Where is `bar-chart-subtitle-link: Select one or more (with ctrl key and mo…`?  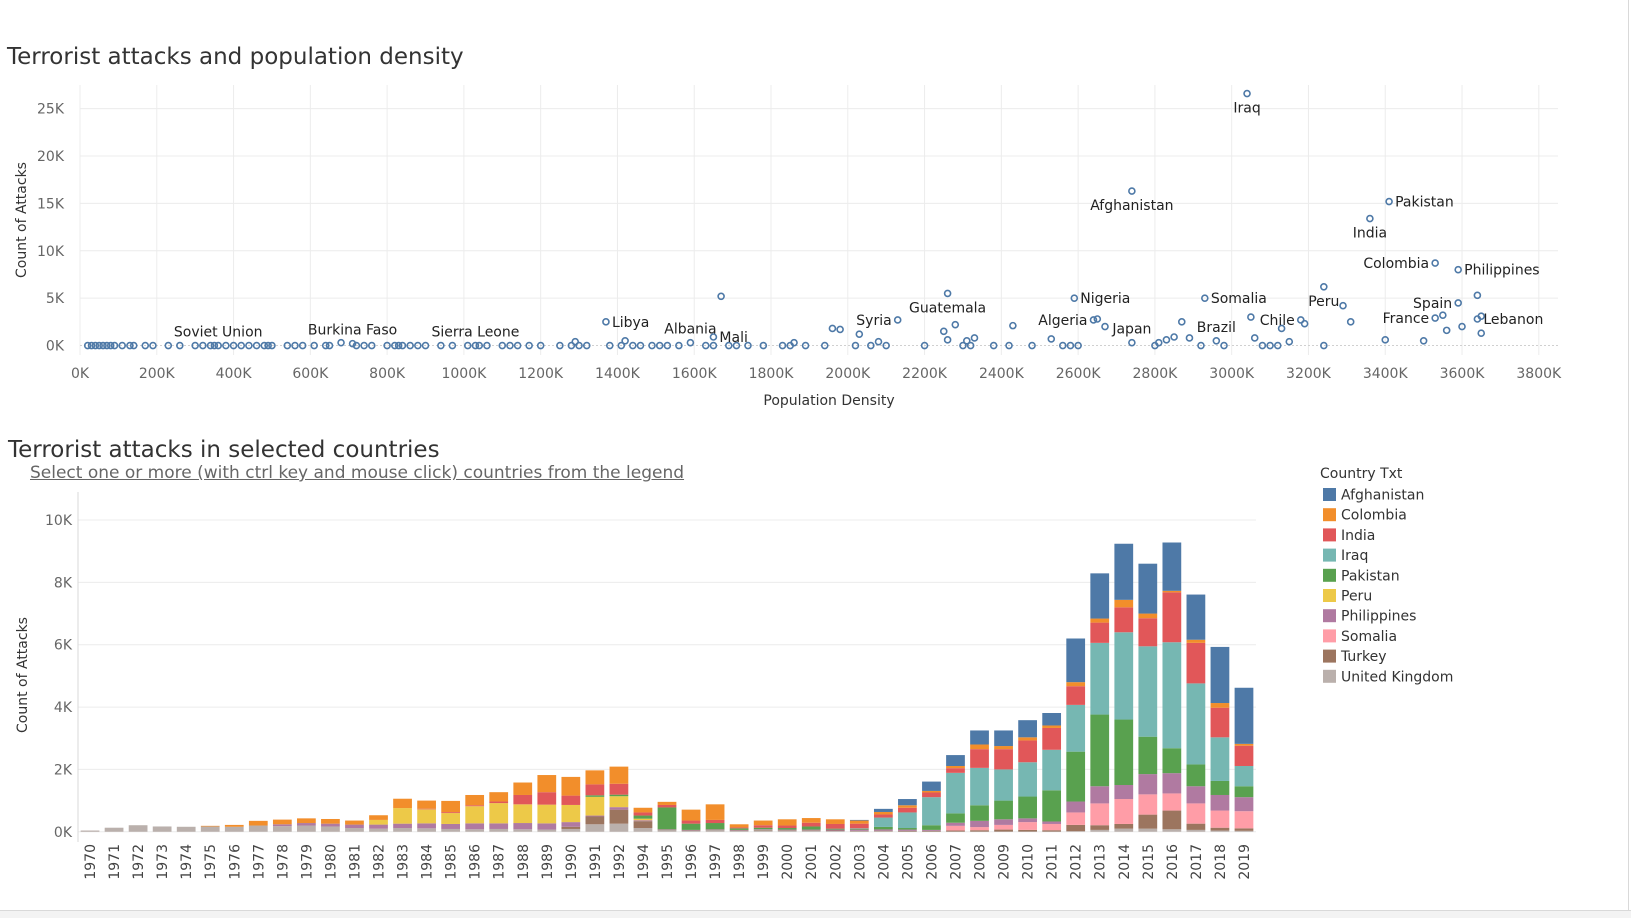 bar-chart-subtitle-link: Select one or more (with ctrl key and mo… is located at coordinates (357, 473).